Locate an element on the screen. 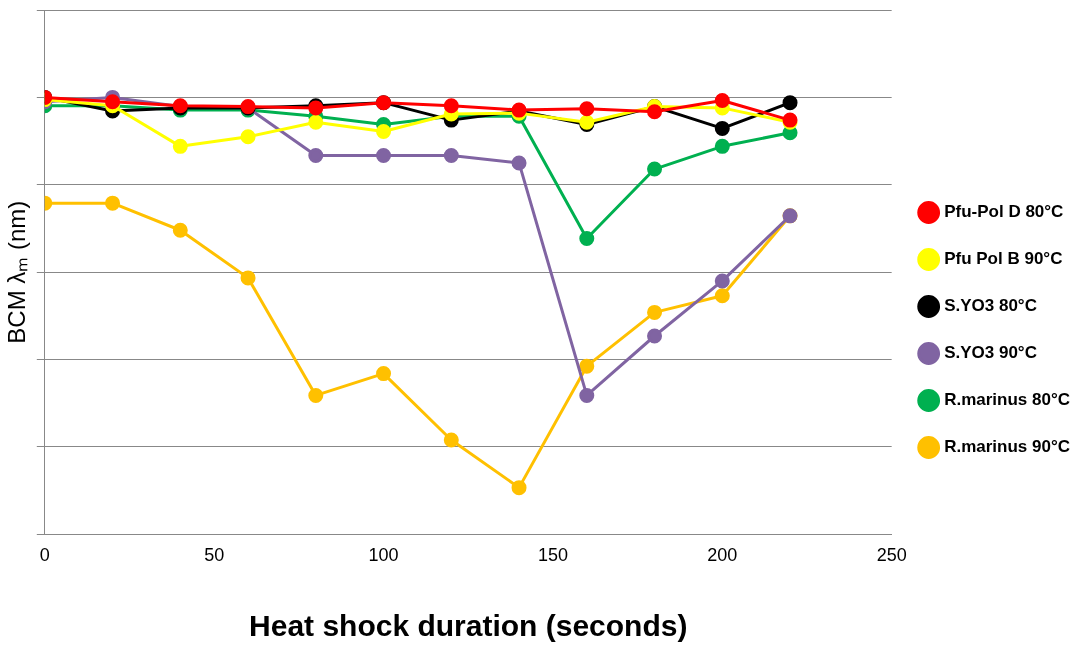  legend-label: S.YO3 80°C is located at coordinates (990, 306).